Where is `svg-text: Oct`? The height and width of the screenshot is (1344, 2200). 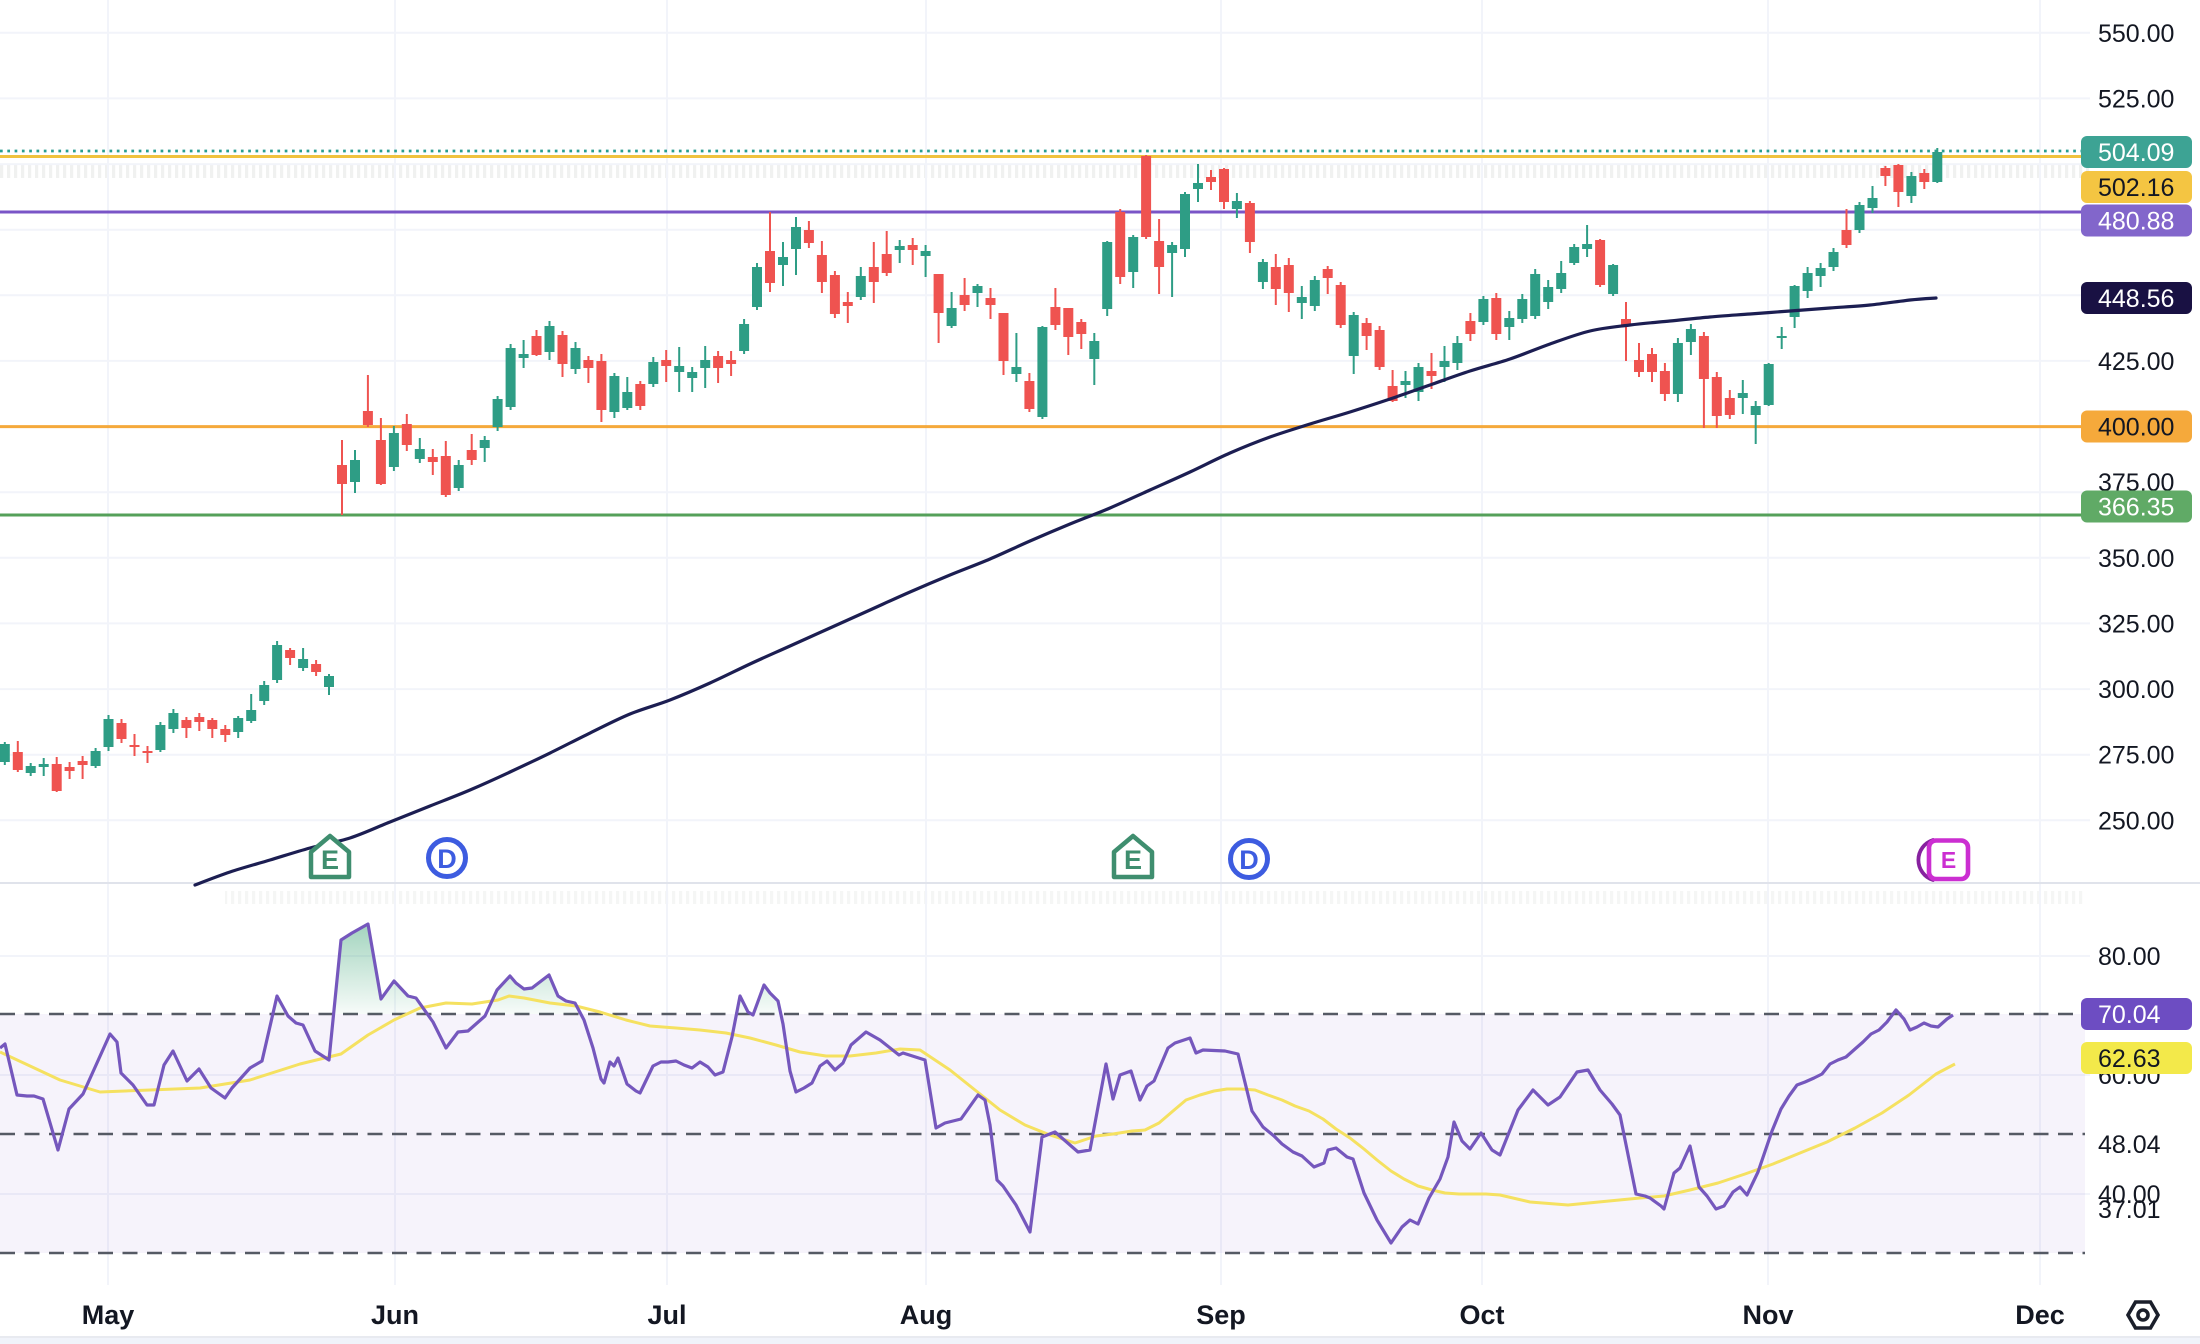
svg-text: Oct is located at coordinates (1481, 1315).